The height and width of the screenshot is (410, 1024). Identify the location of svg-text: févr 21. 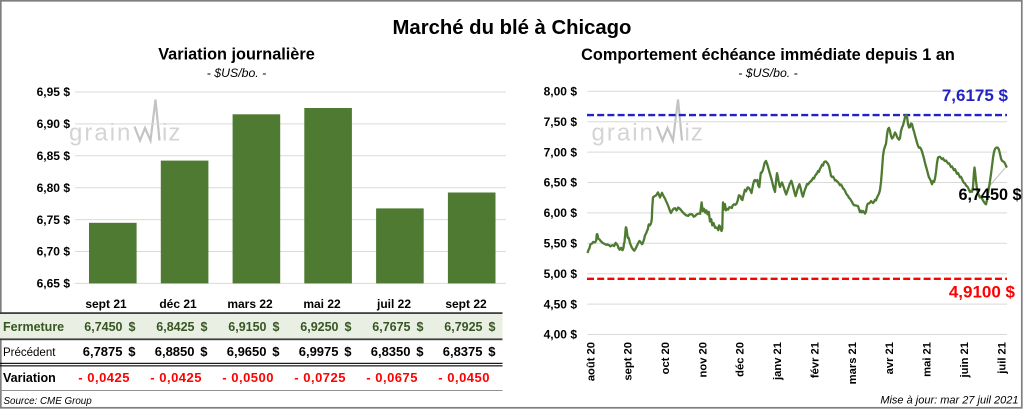
(816, 360).